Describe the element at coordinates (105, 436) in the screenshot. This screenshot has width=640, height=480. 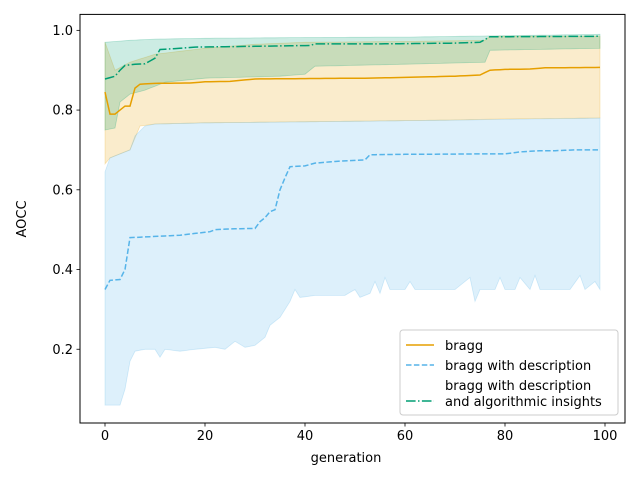
I see `x-tick-label: 0` at that location.